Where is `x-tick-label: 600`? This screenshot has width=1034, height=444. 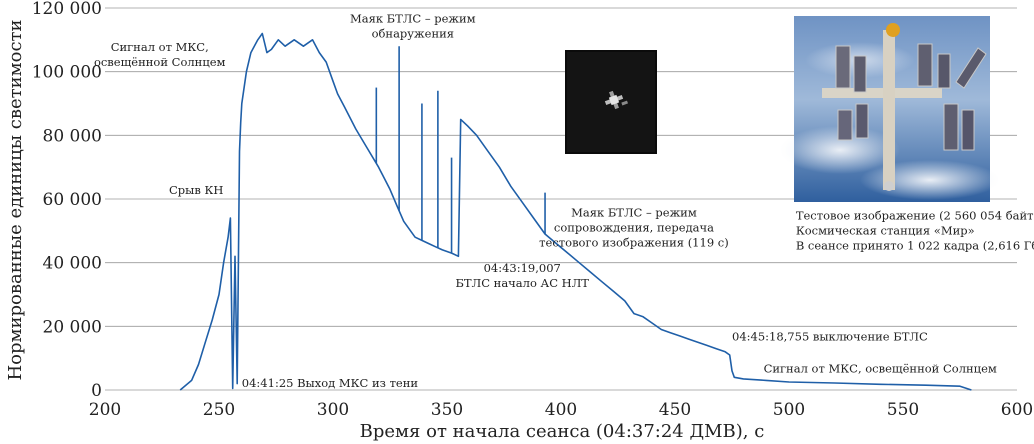
x-tick-label: 600 is located at coordinates (1017, 410).